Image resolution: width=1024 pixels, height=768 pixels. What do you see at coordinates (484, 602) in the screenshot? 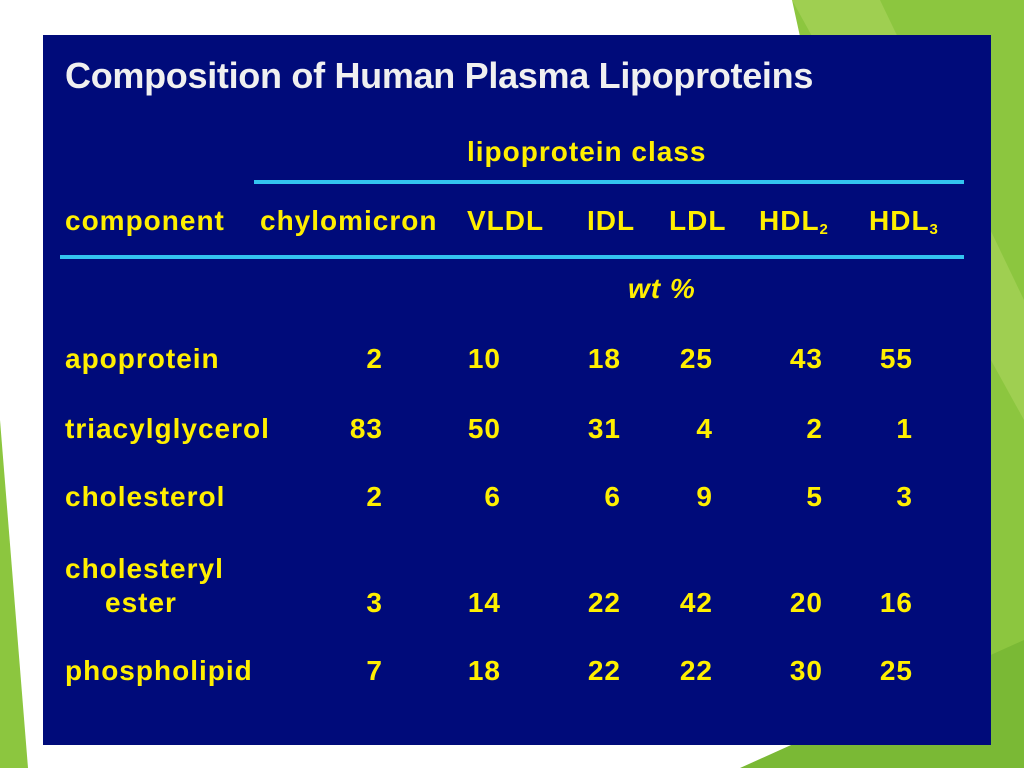
I see `cell-cholesteryl-ester-vldl: 14` at bounding box center [484, 602].